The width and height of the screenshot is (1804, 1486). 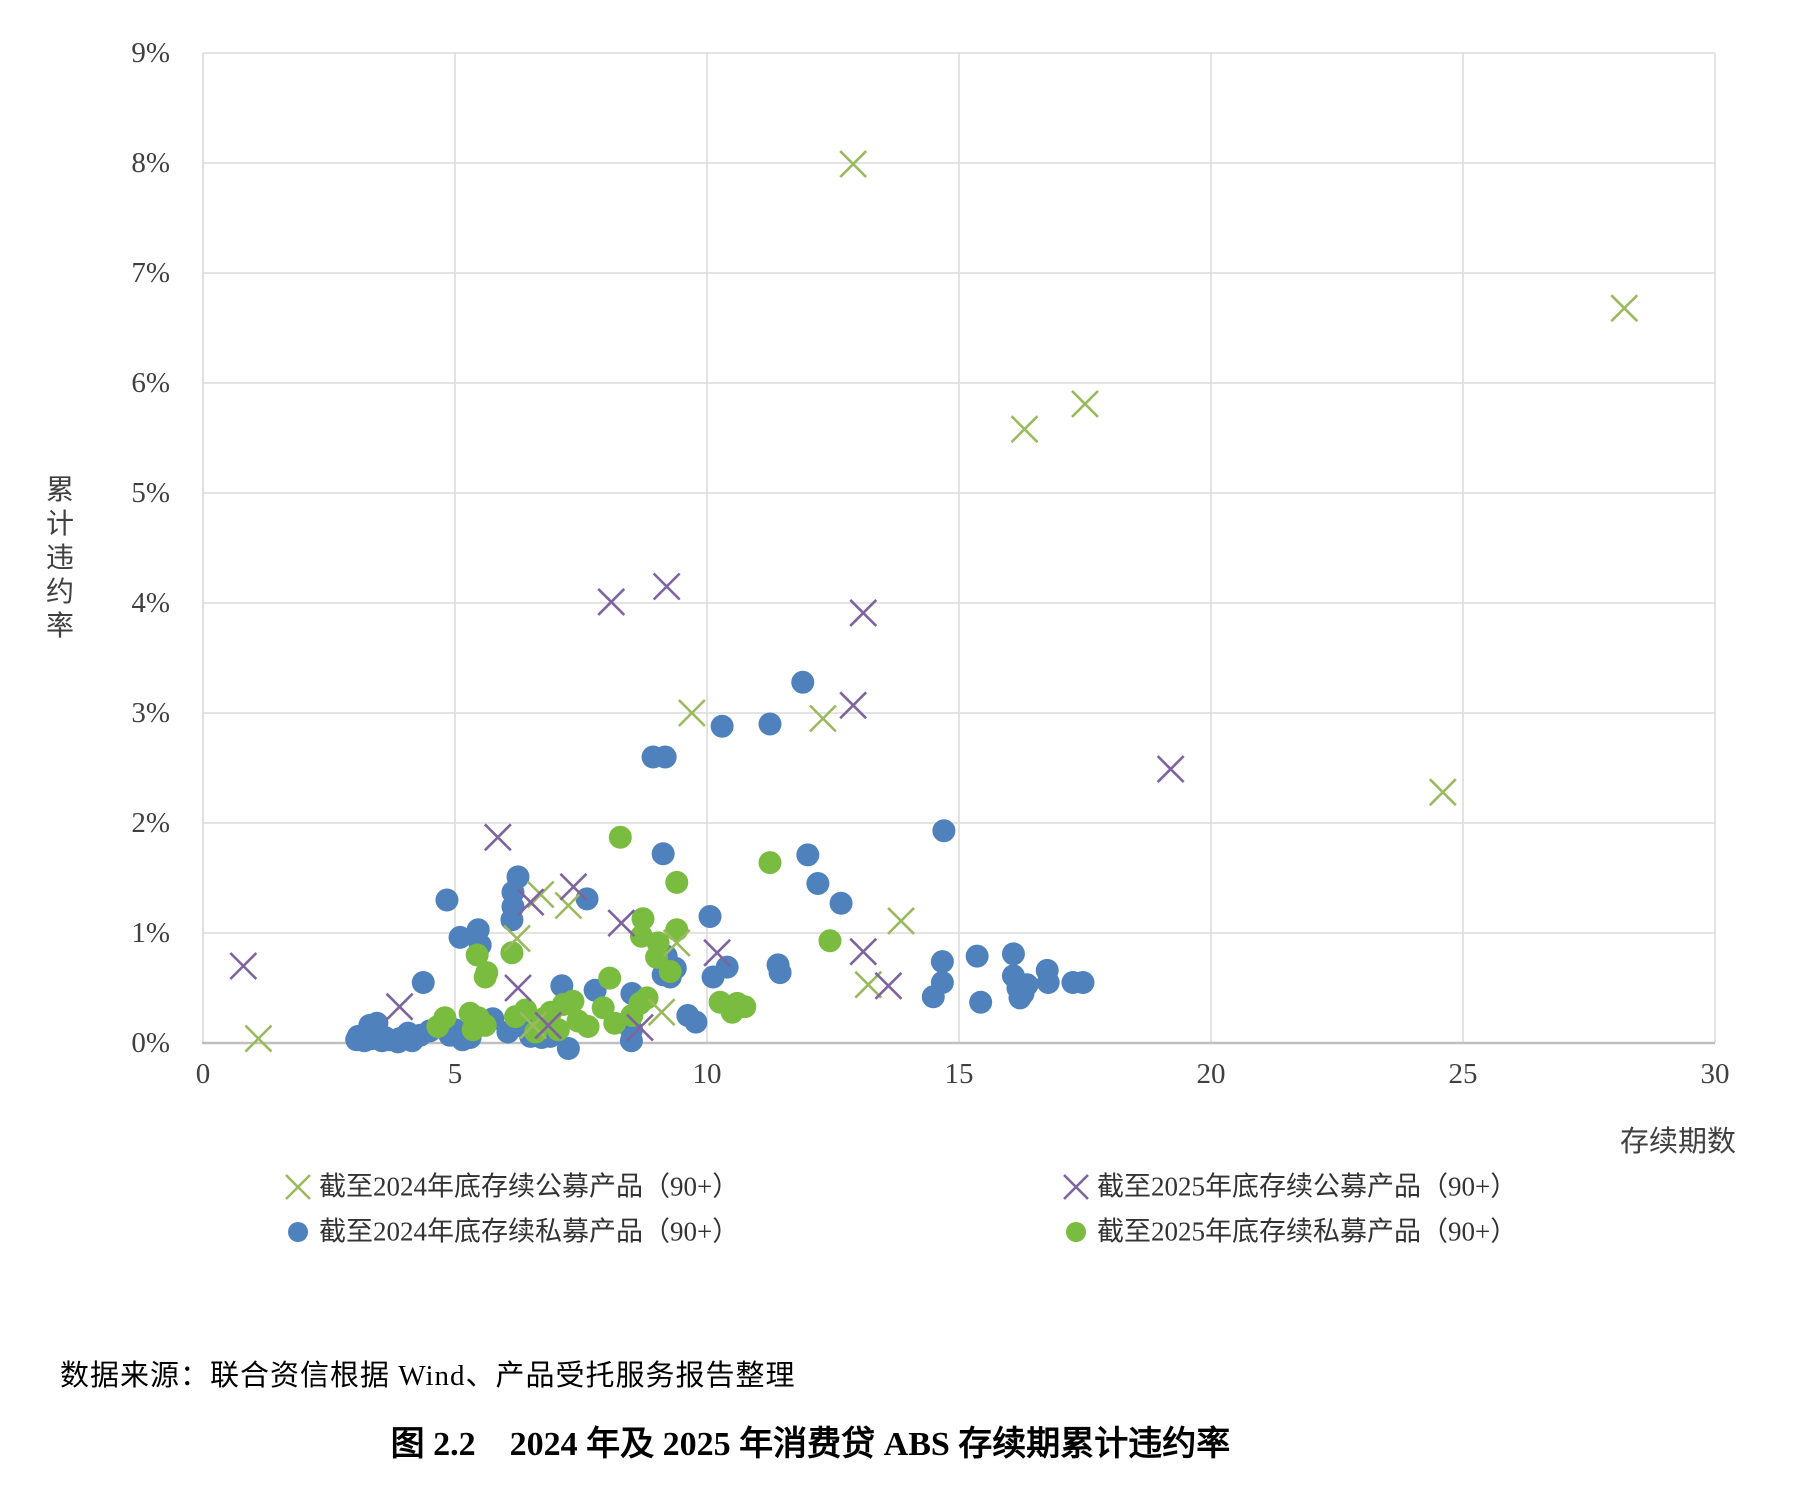 I want to click on figure-caption: 图 2.2 2024 年及 2025 年消费贷 ABS 存续期累计违约率, so click(x=810, y=1444).